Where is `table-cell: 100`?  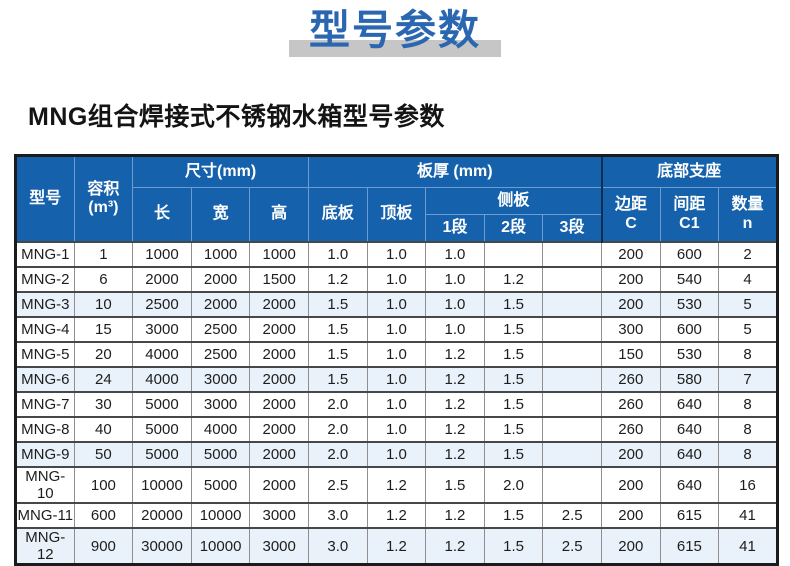 table-cell: 100 is located at coordinates (103, 485).